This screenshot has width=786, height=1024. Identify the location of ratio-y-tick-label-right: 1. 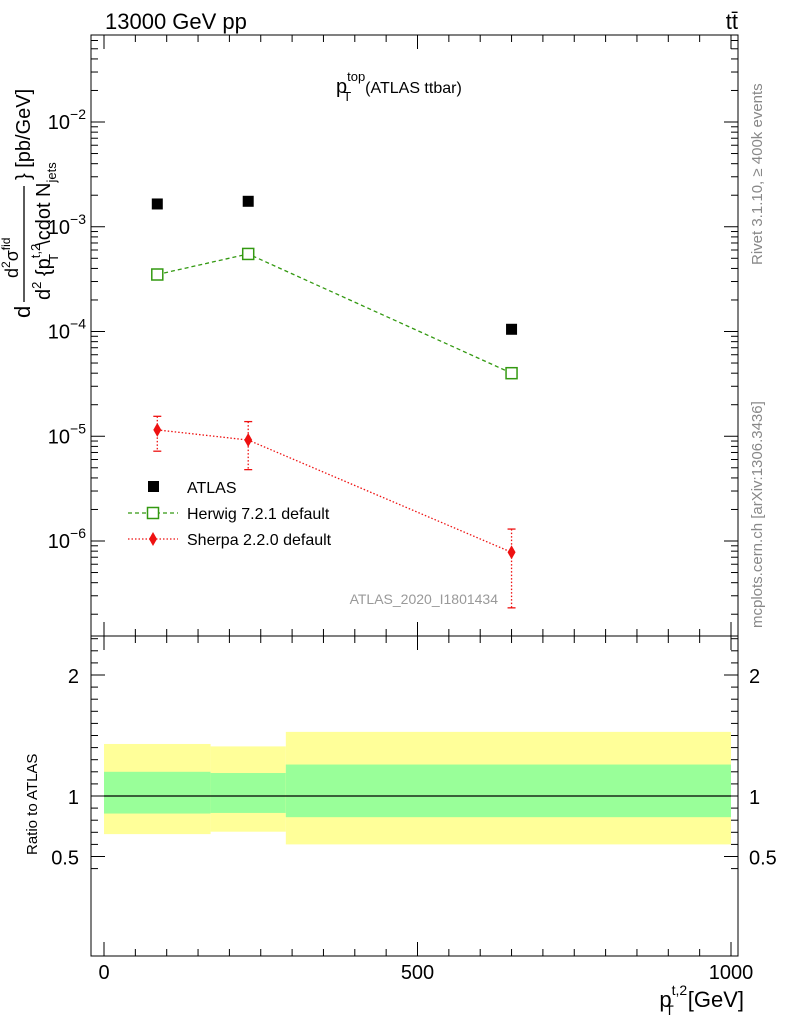
(754, 798).